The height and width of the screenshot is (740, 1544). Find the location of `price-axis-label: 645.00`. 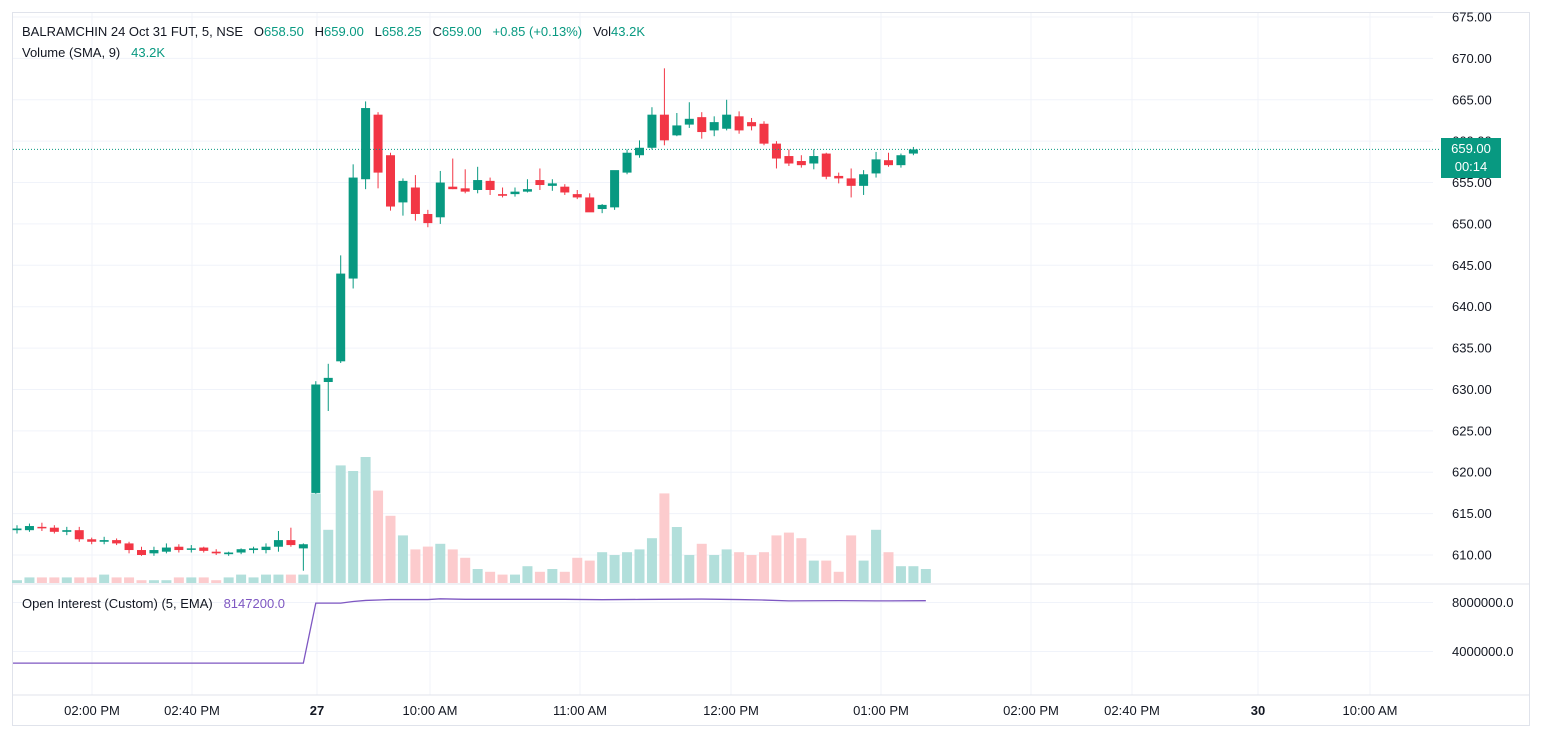

price-axis-label: 645.00 is located at coordinates (1472, 265).